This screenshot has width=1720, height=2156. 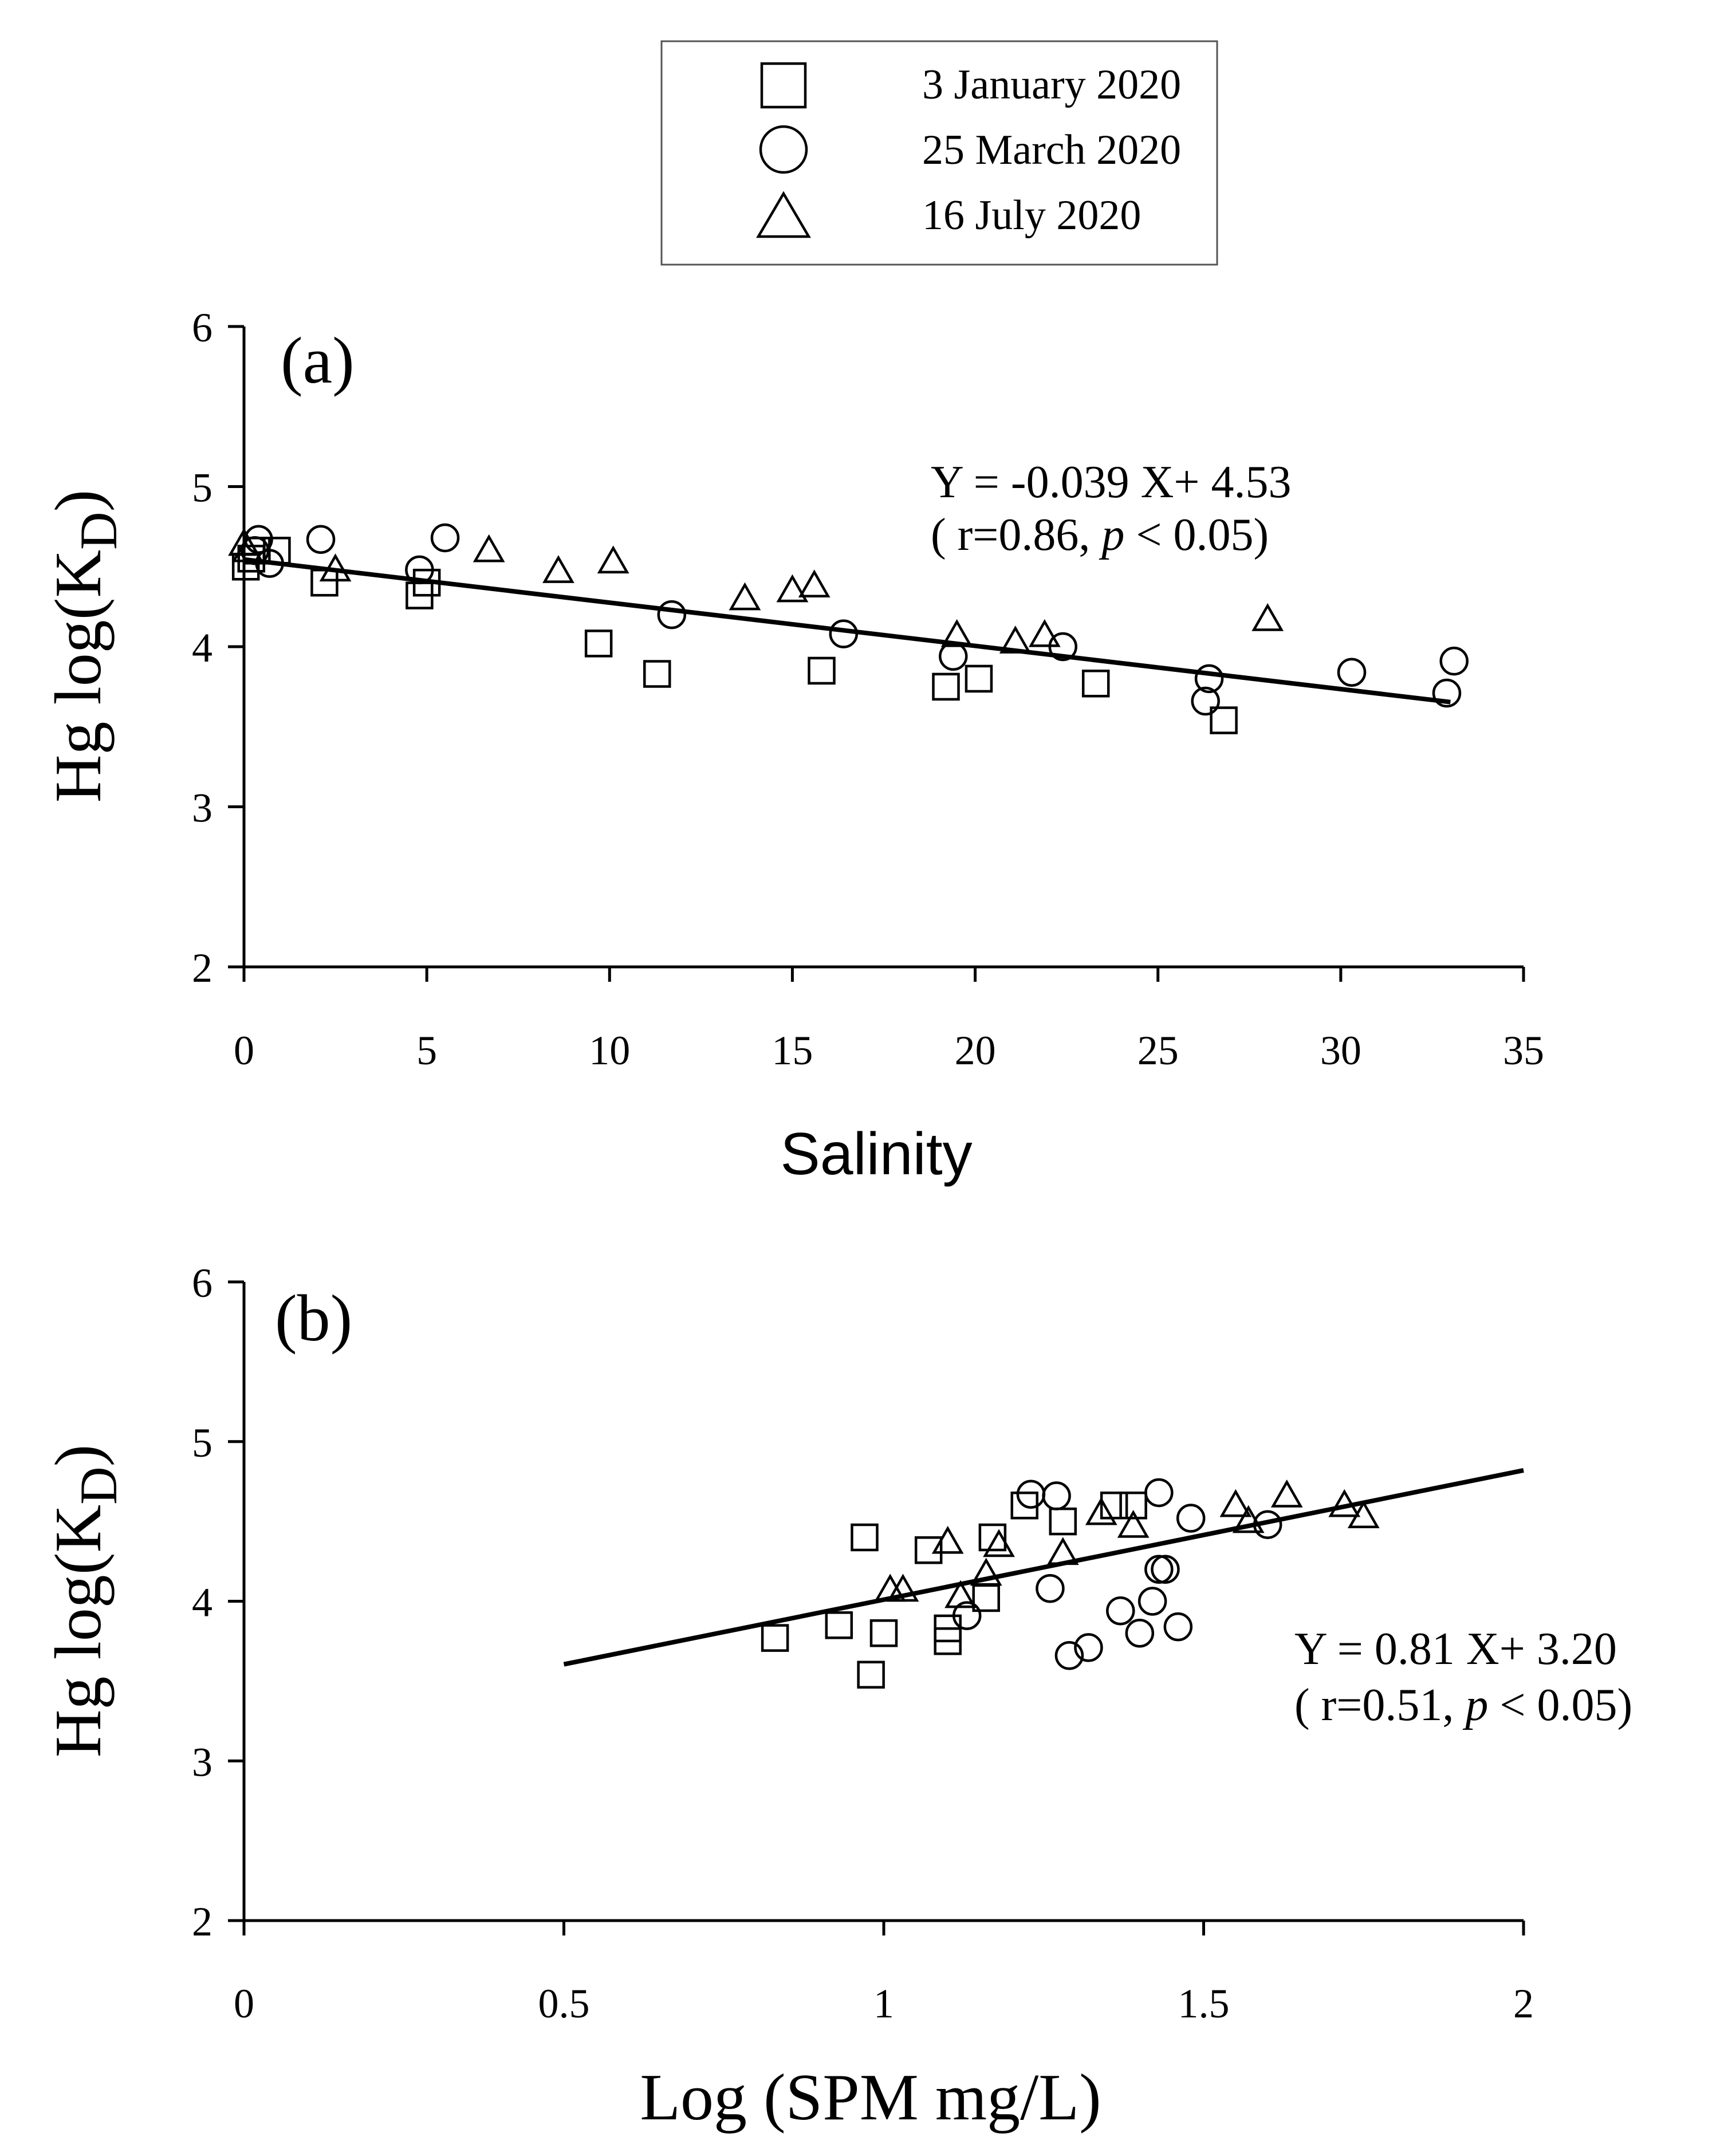 I want to click on panel-b-y-label-sub: D, so click(x=99, y=1485).